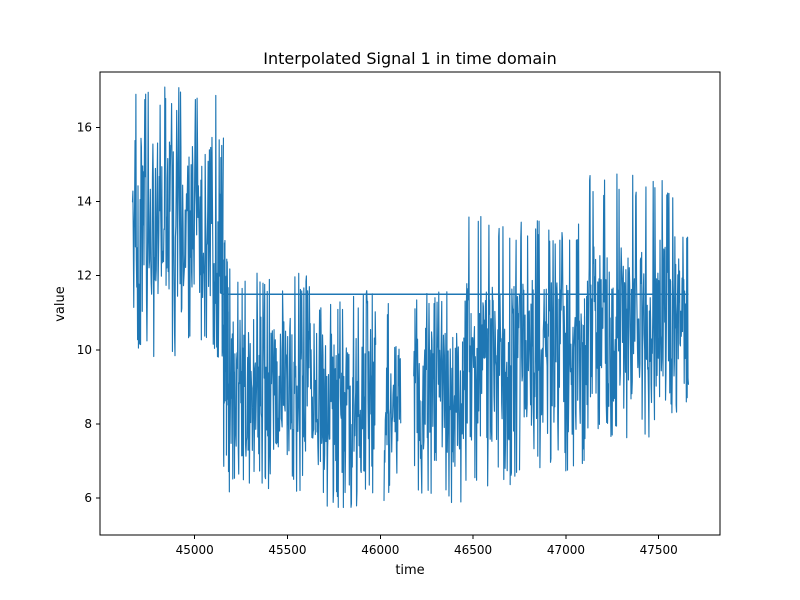 This screenshot has height=600, width=800. I want to click on x-axis-label: time, so click(409, 570).